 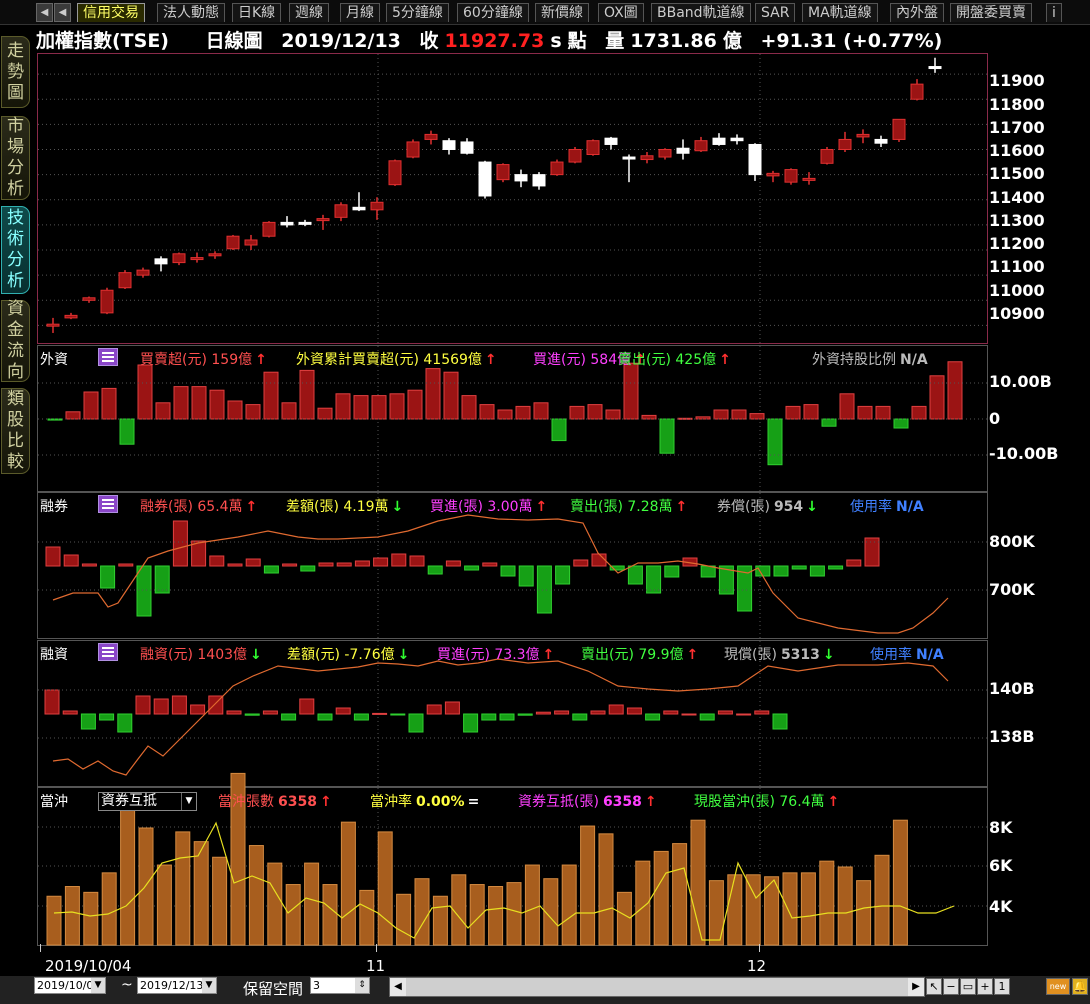 I want to click on legend-label: 當沖率, so click(x=391, y=802).